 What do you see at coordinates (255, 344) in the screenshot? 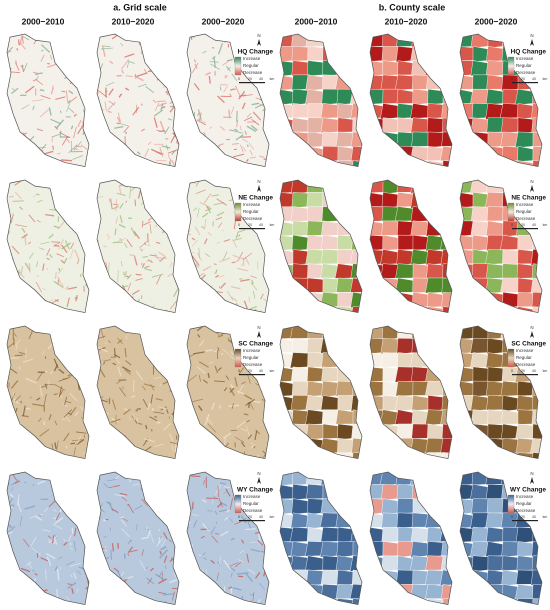
I see `legend-title: SC Change` at bounding box center [255, 344].